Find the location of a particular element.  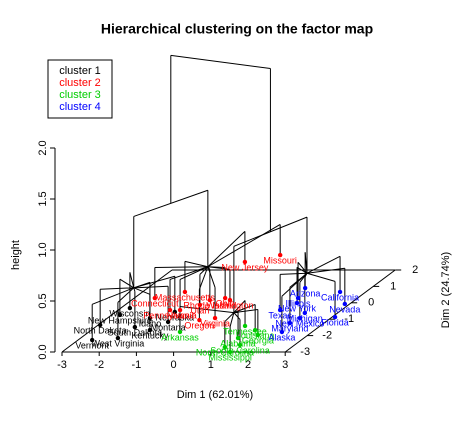

point-label: Washington is located at coordinates (229, 305).